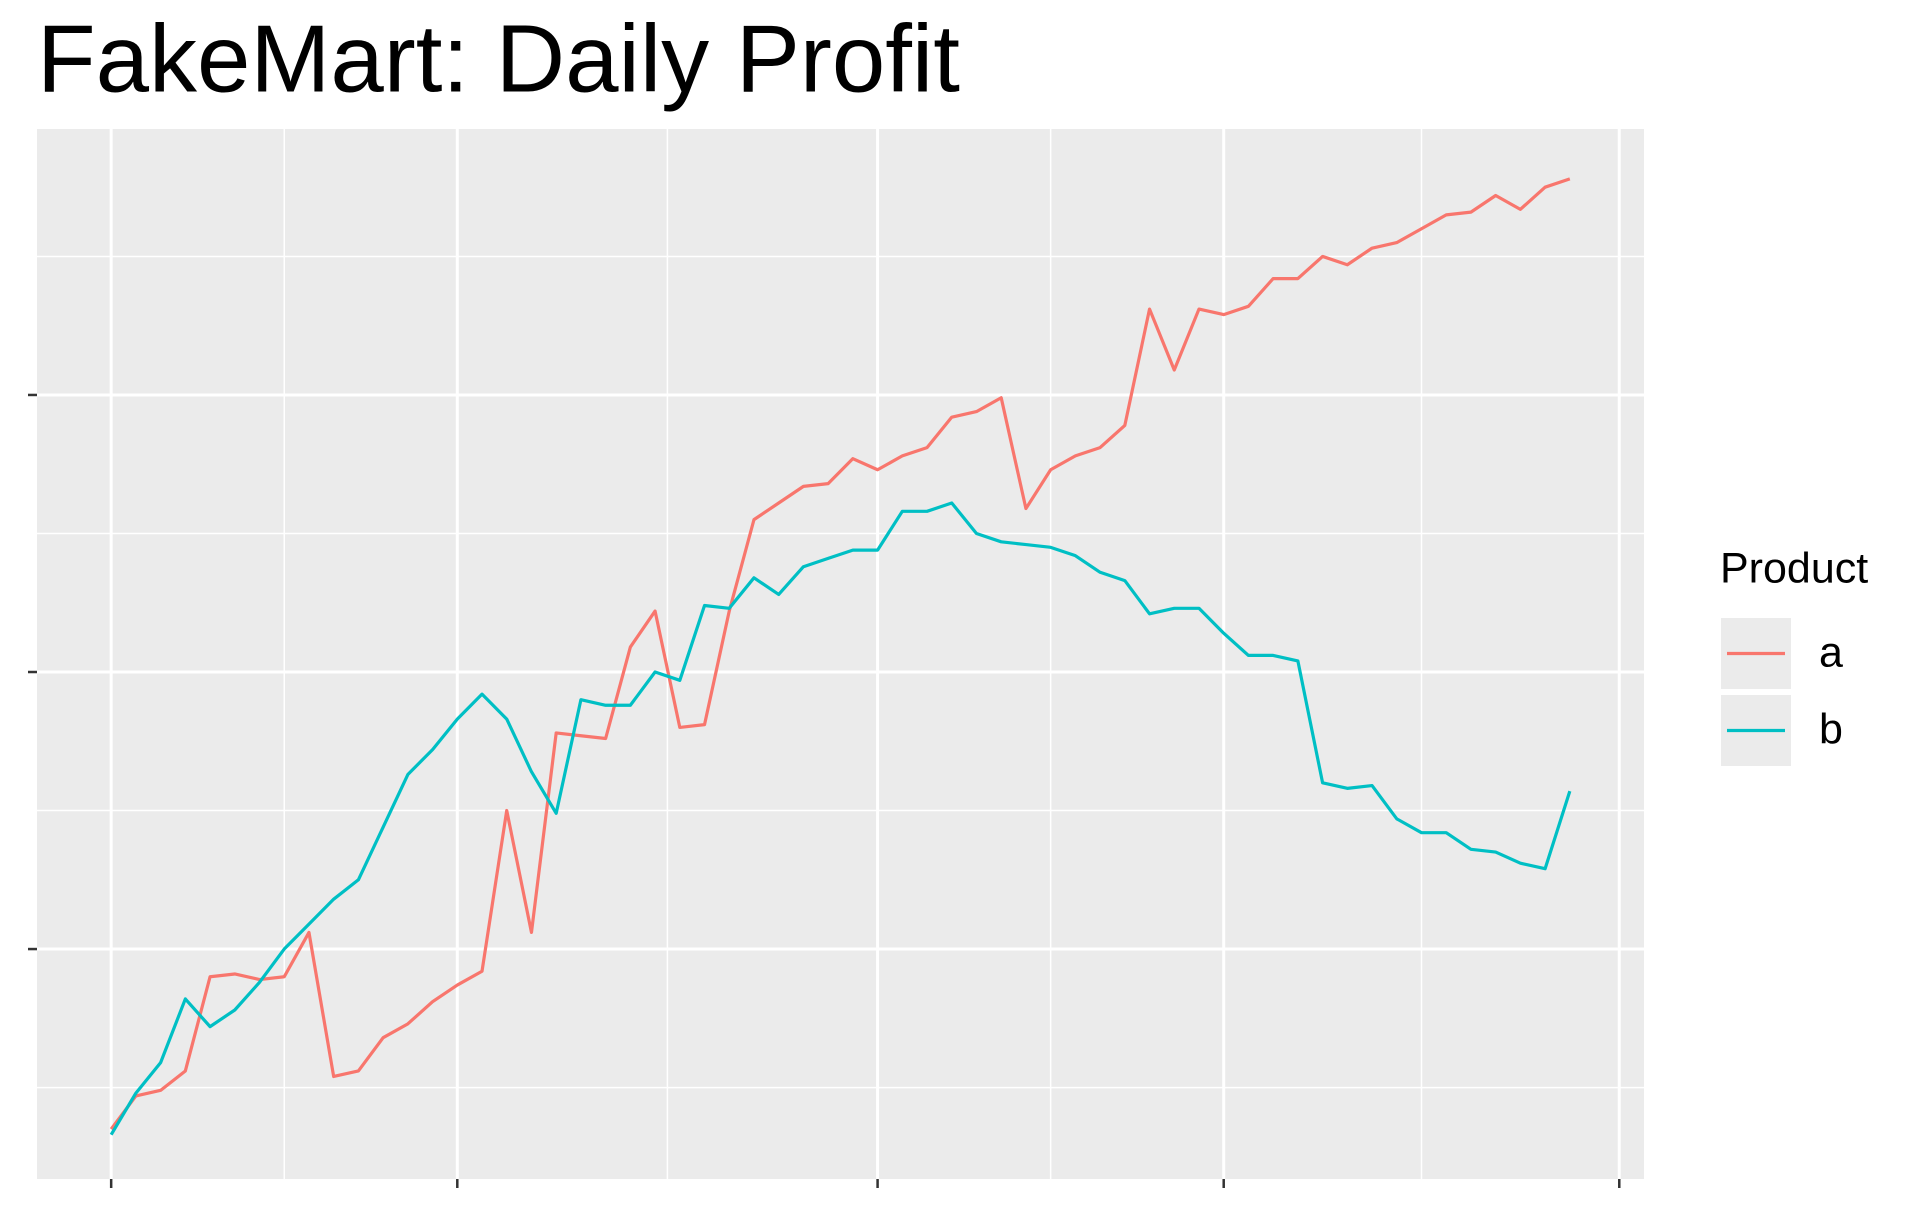  Describe the element at coordinates (1794, 568) in the screenshot. I see `legend-title: Product` at that location.